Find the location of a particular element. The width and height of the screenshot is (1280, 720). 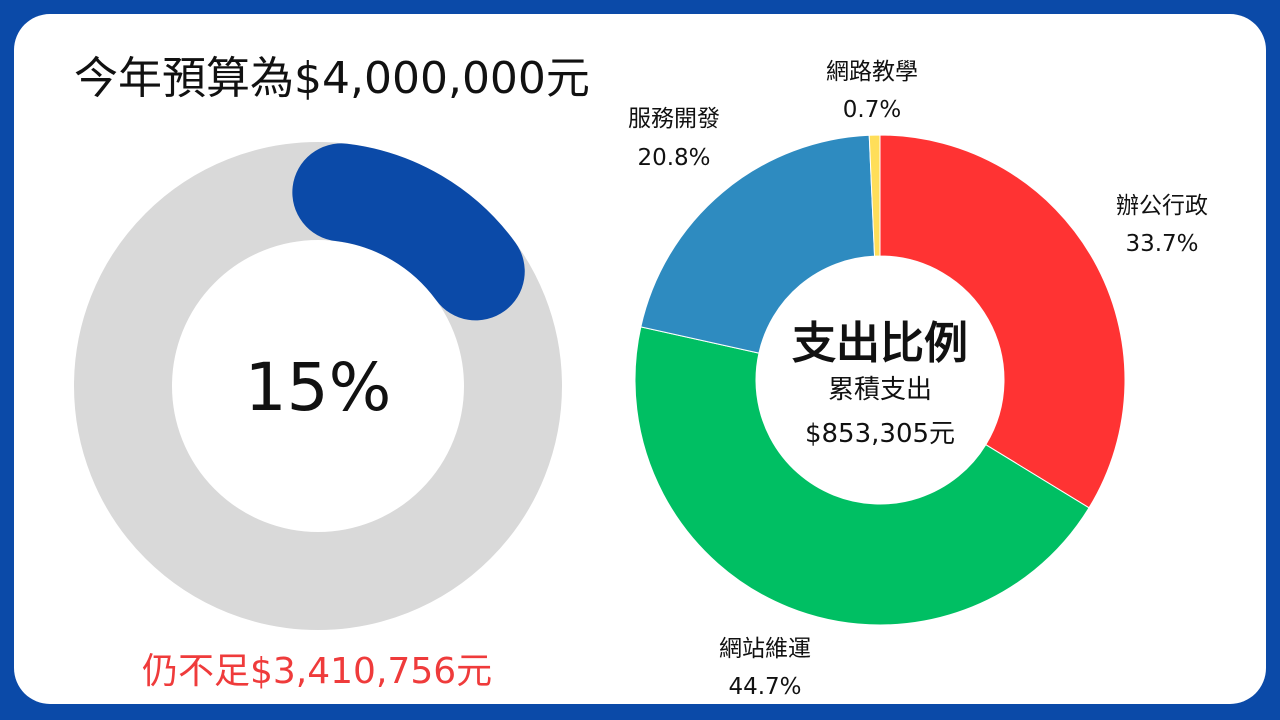

slice-label-value: 20.8% is located at coordinates (673, 158).